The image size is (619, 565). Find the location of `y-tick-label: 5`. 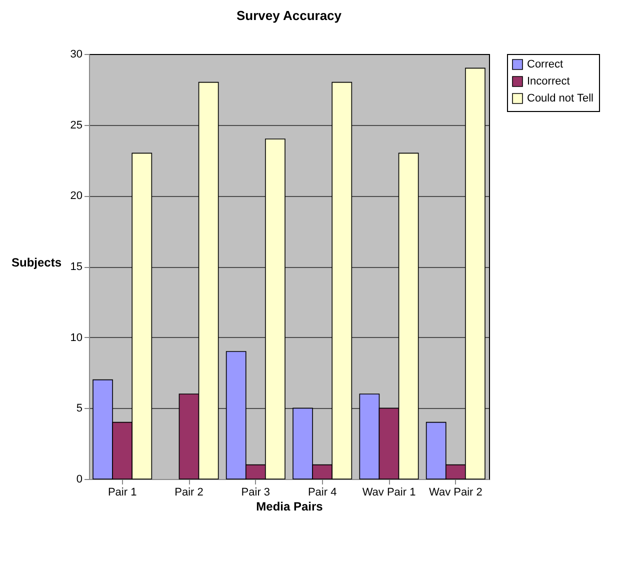

y-tick-label: 5 is located at coordinates (79, 408).